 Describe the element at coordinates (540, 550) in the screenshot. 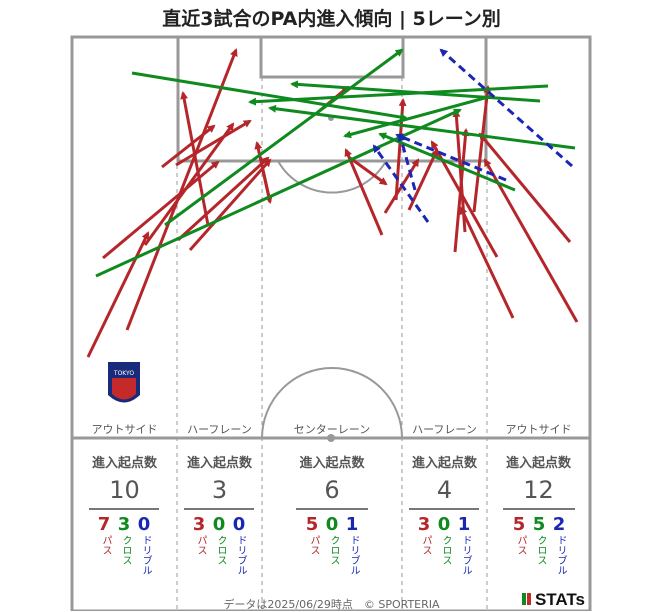

I see `lane-5-cross-label: クロス` at that location.